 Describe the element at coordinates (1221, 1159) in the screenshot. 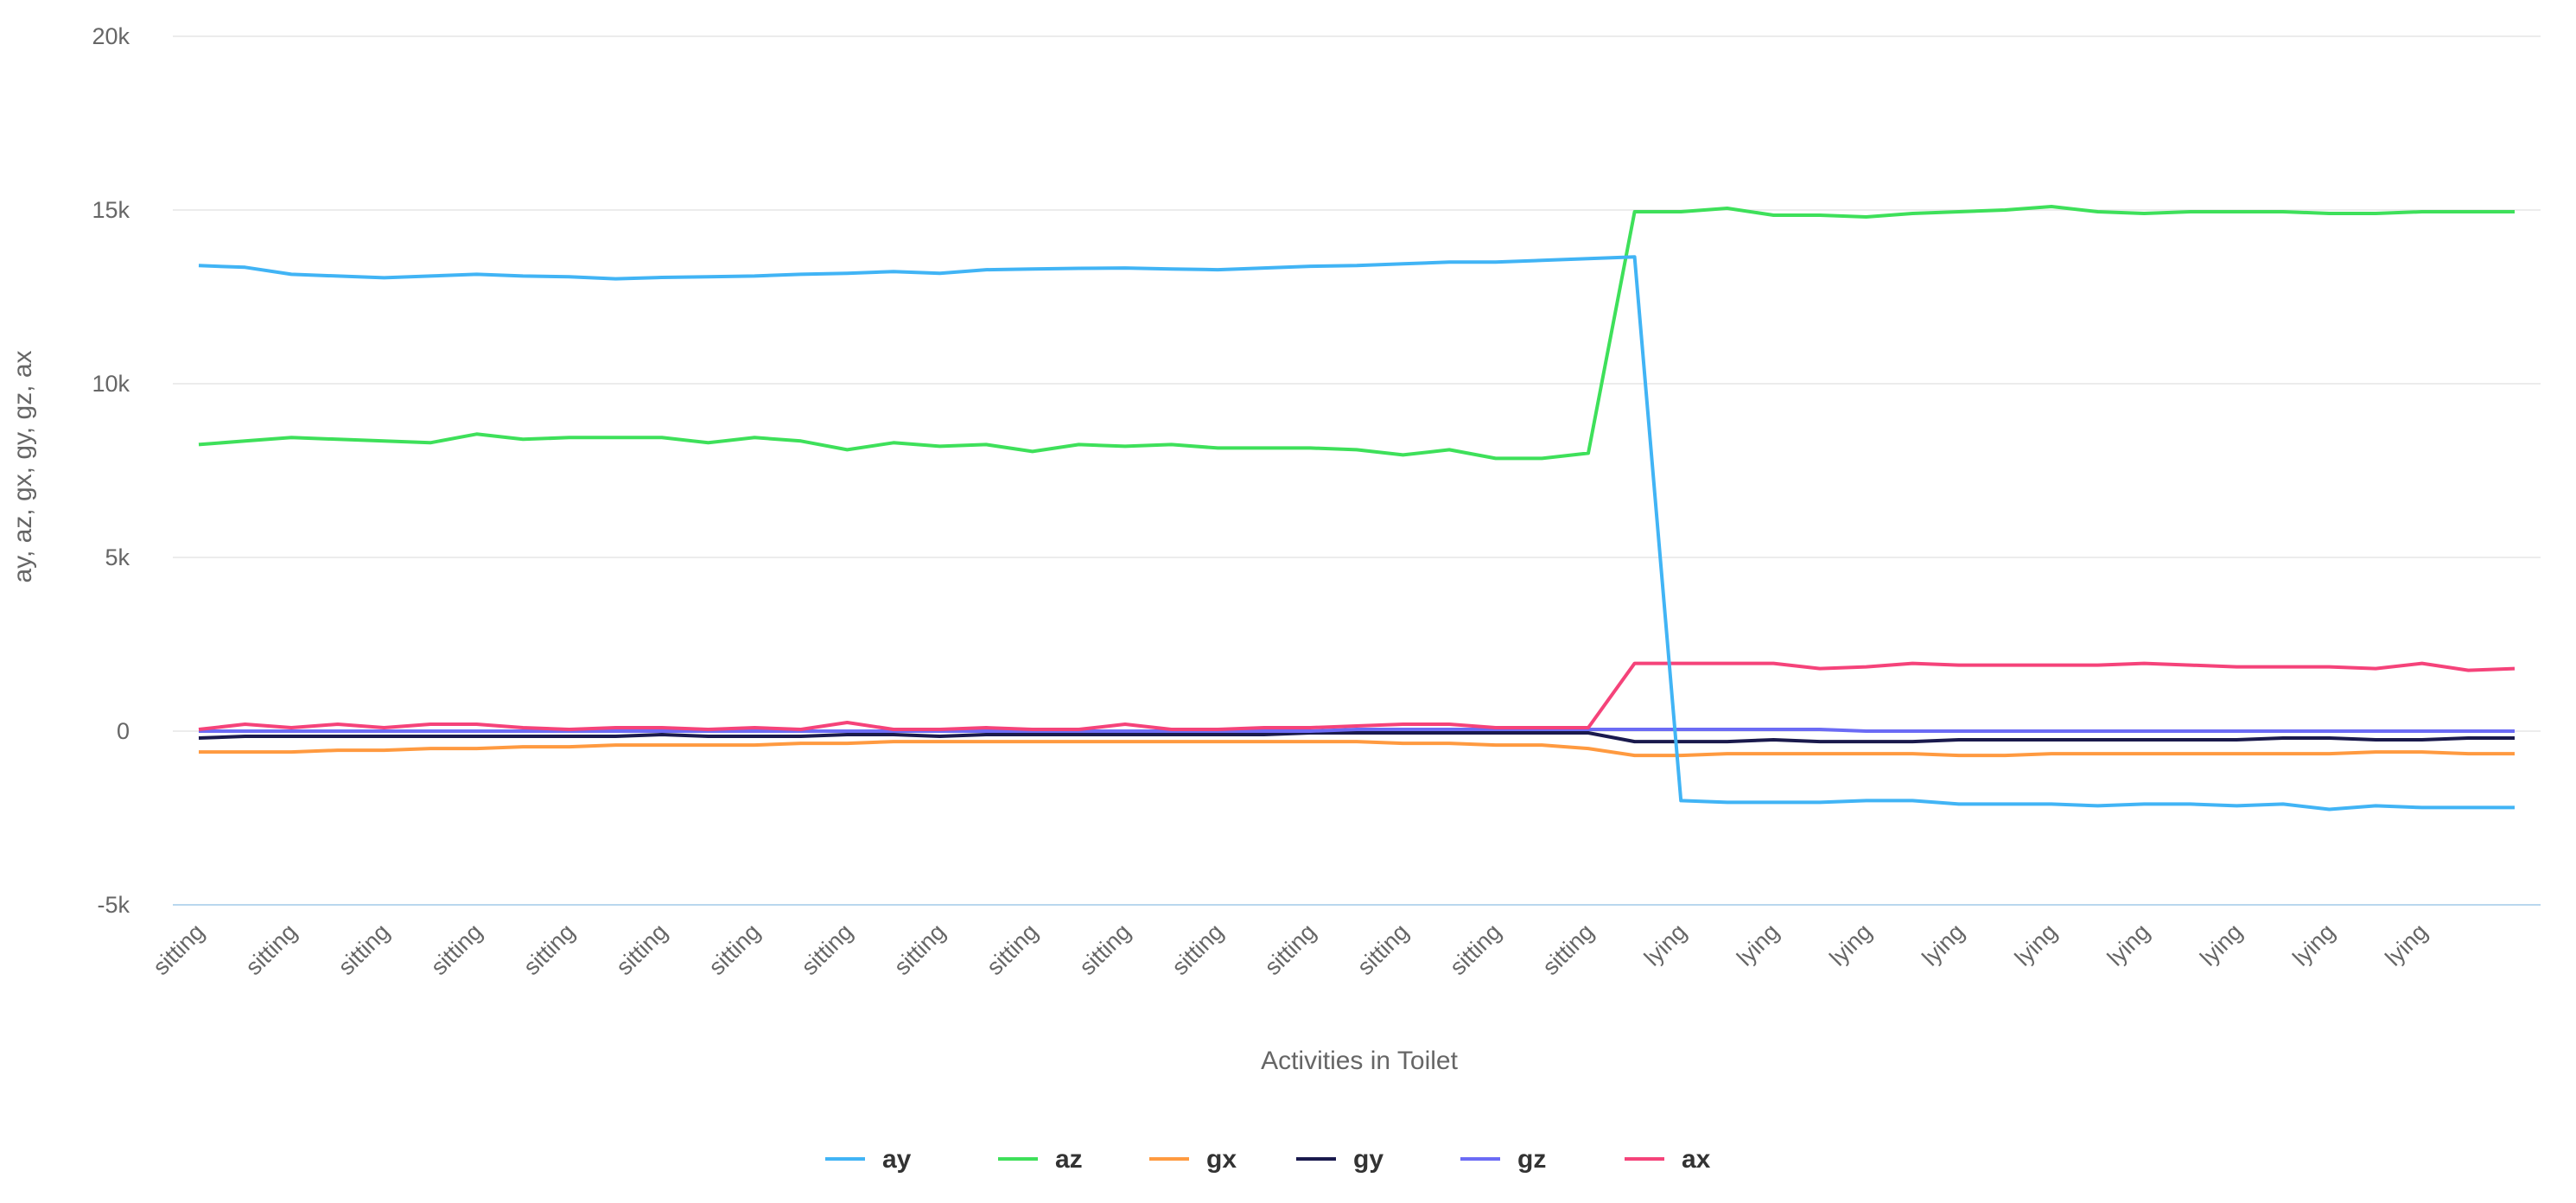

I see `legend-label-gx: gx` at that location.